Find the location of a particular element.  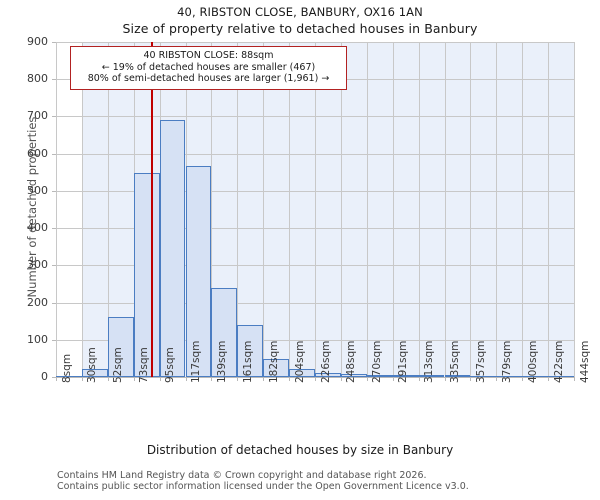

x-axis-line is located at coordinates (315, 377).